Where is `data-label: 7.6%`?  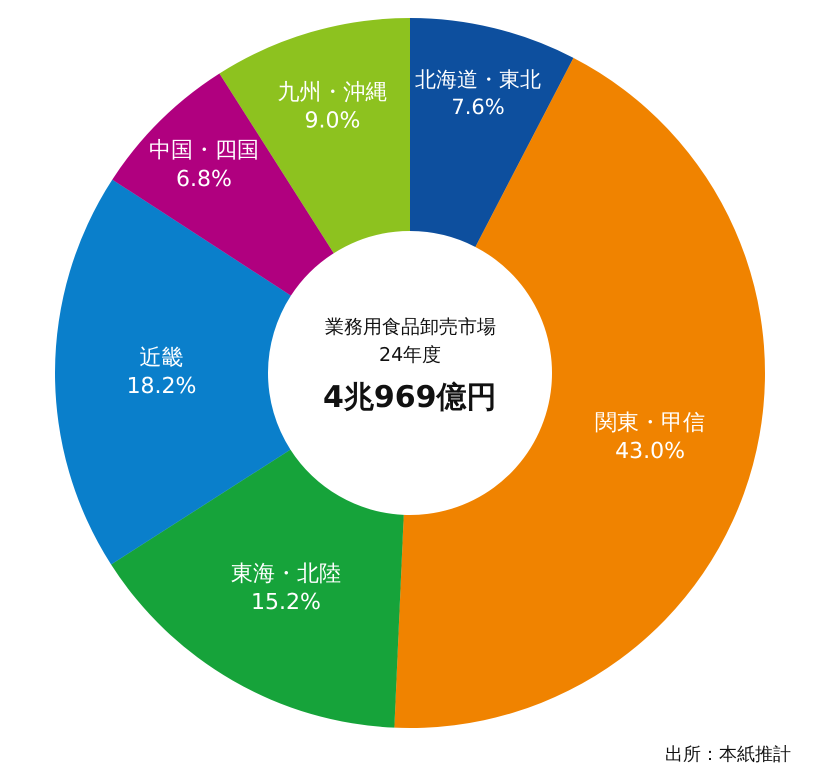 data-label: 7.6% is located at coordinates (478, 107).